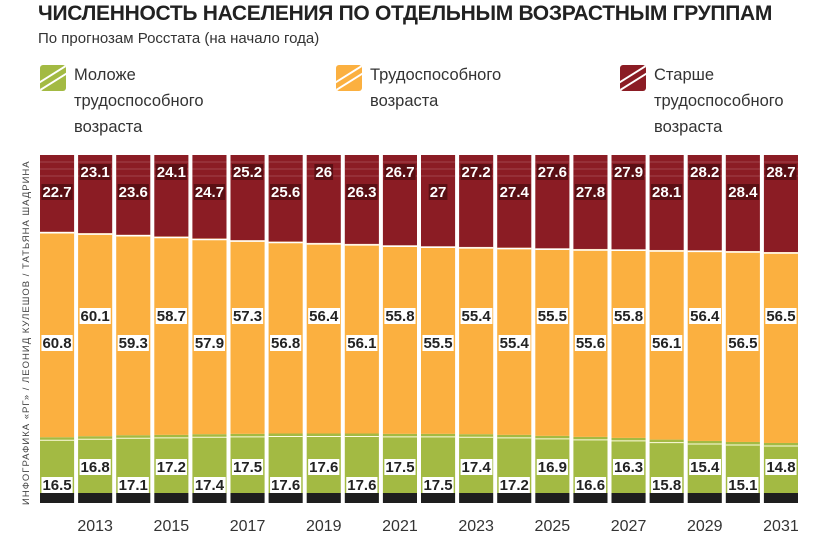 The height and width of the screenshot is (545, 820). I want to click on label-young-2016: 17.4, so click(210, 485).